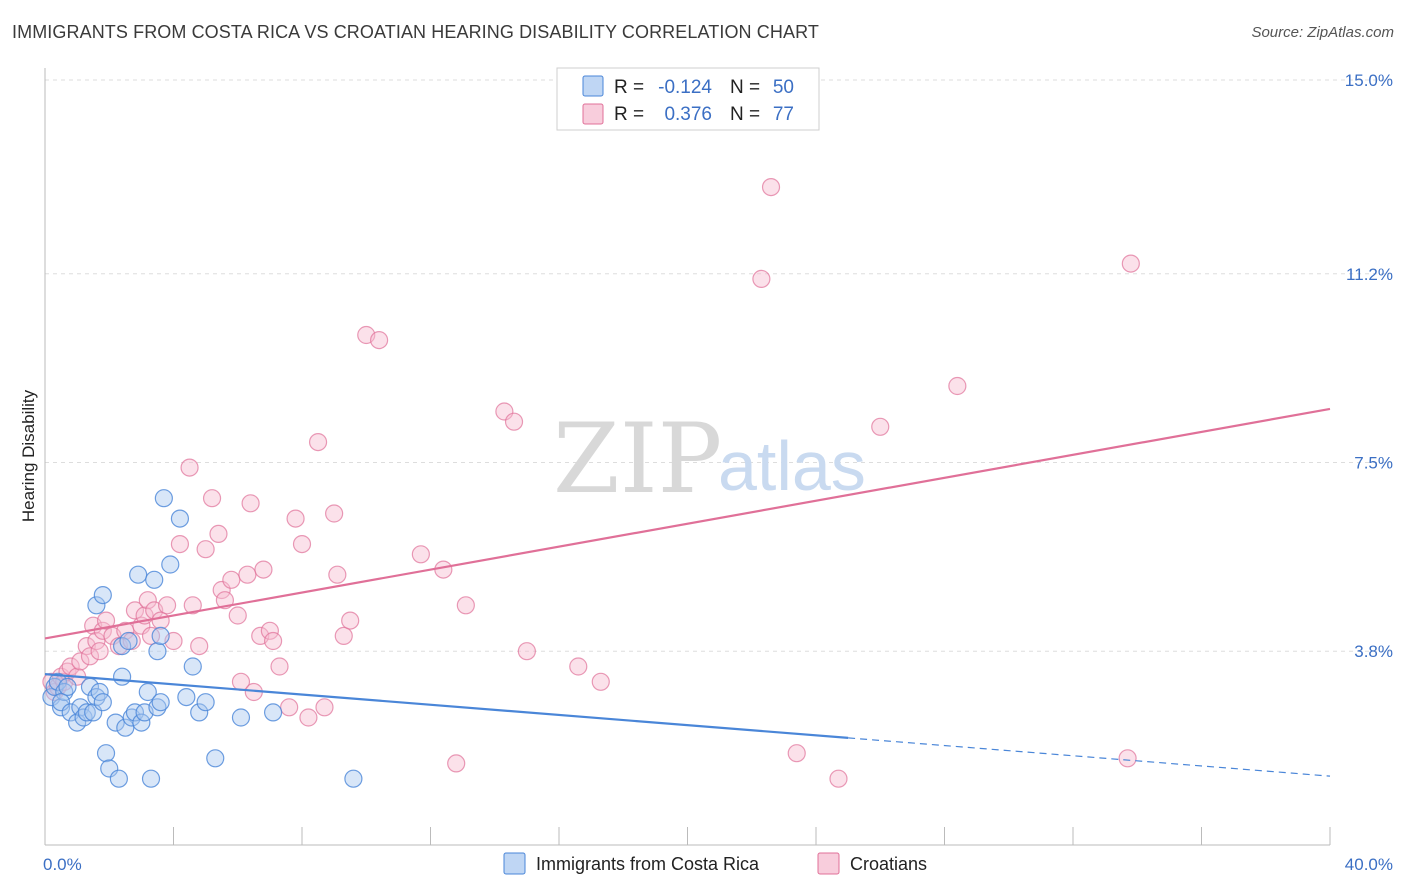  What do you see at coordinates (514, 863) in the screenshot?
I see `bottom-legend-swatch-blue` at bounding box center [514, 863].